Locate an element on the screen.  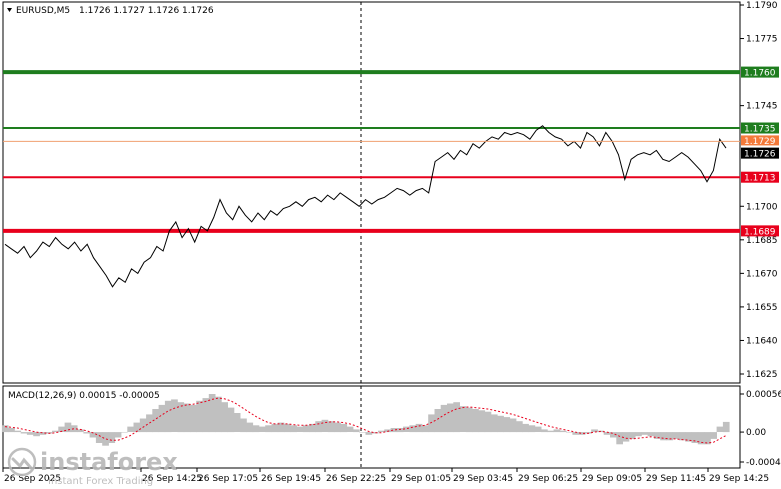
time-tick-label: 29 Sep 14:25 is located at coordinates (739, 479).